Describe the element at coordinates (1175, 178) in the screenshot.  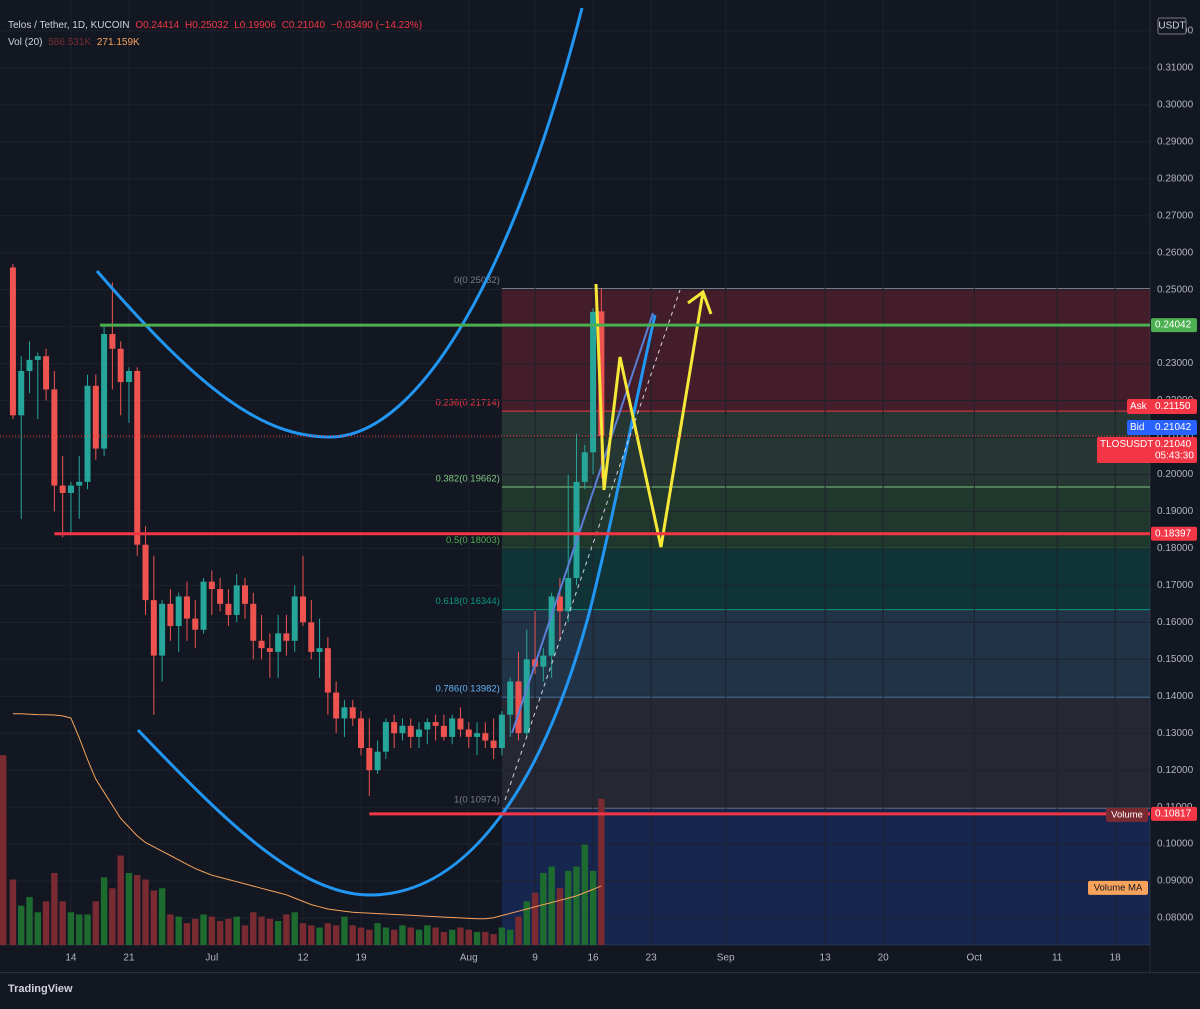
I see `y-tick-label: 0.28000` at that location.